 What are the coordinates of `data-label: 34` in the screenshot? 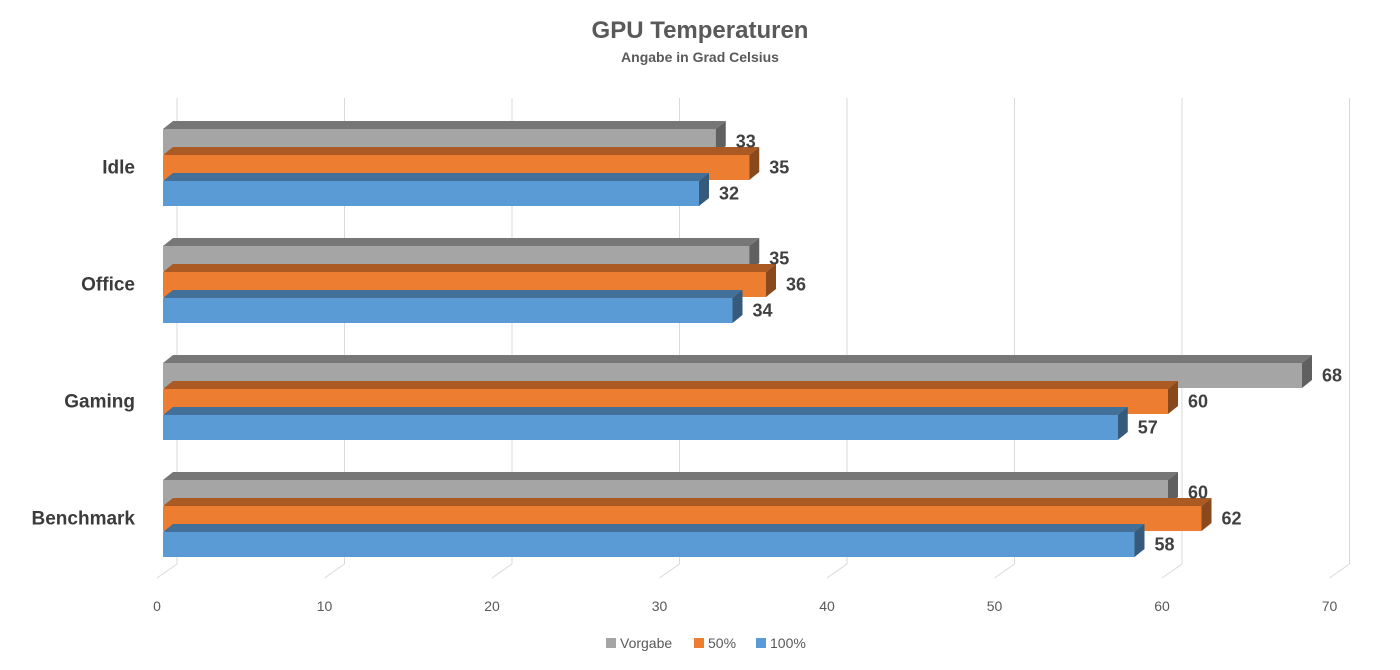 It's located at (763, 310).